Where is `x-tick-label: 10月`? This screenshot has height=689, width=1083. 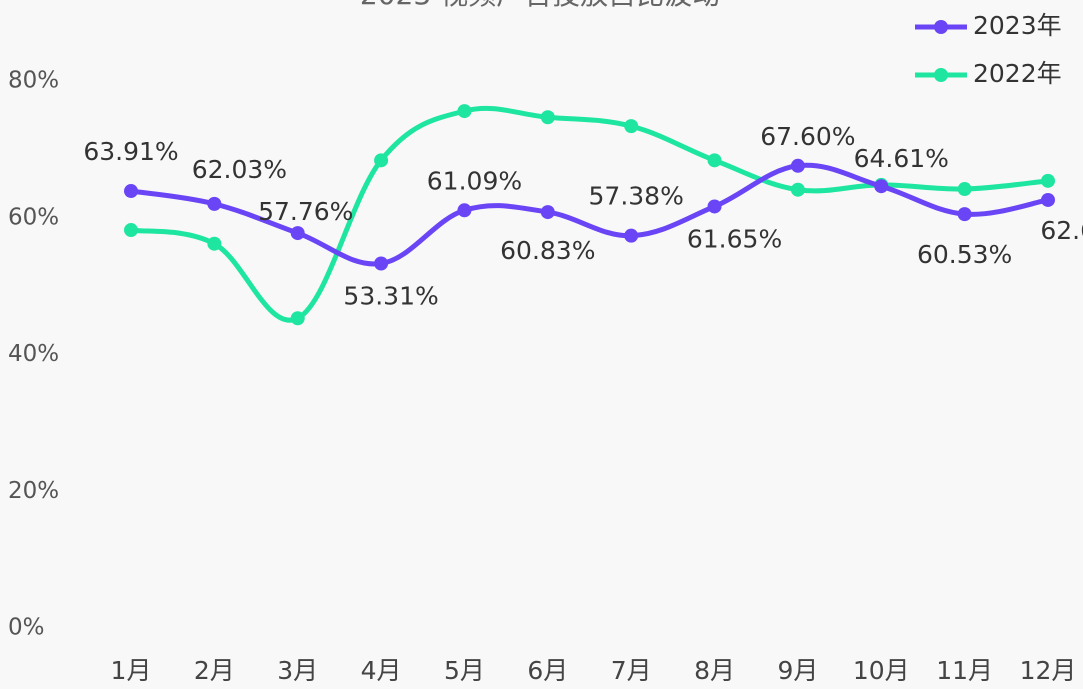 x-tick-label: 10月 is located at coordinates (881, 670).